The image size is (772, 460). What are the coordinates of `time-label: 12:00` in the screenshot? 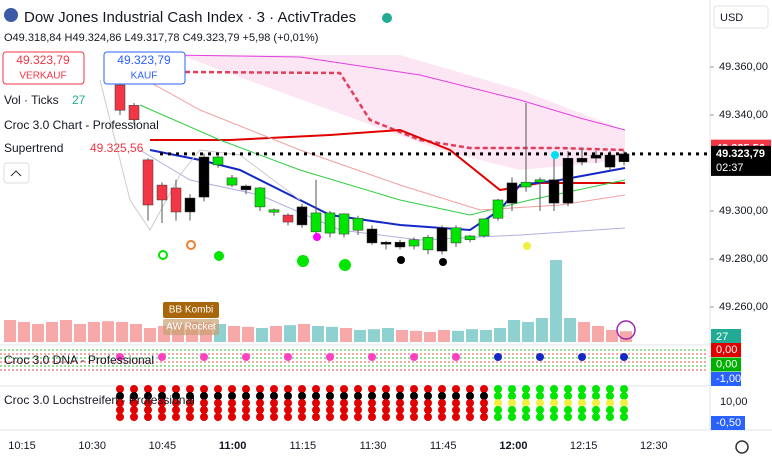 It's located at (513, 446).